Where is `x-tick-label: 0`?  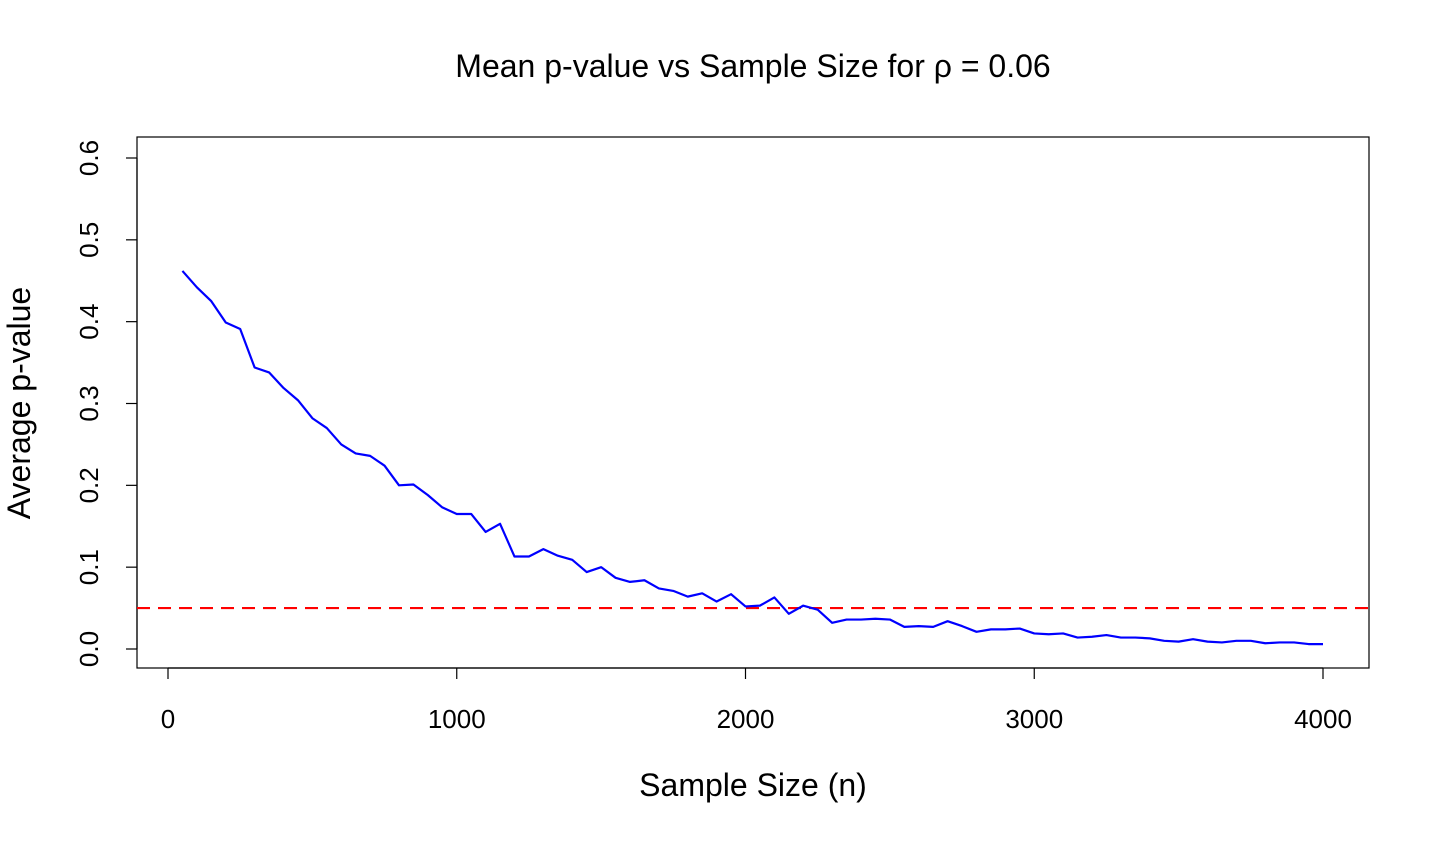
x-tick-label: 0 is located at coordinates (168, 719).